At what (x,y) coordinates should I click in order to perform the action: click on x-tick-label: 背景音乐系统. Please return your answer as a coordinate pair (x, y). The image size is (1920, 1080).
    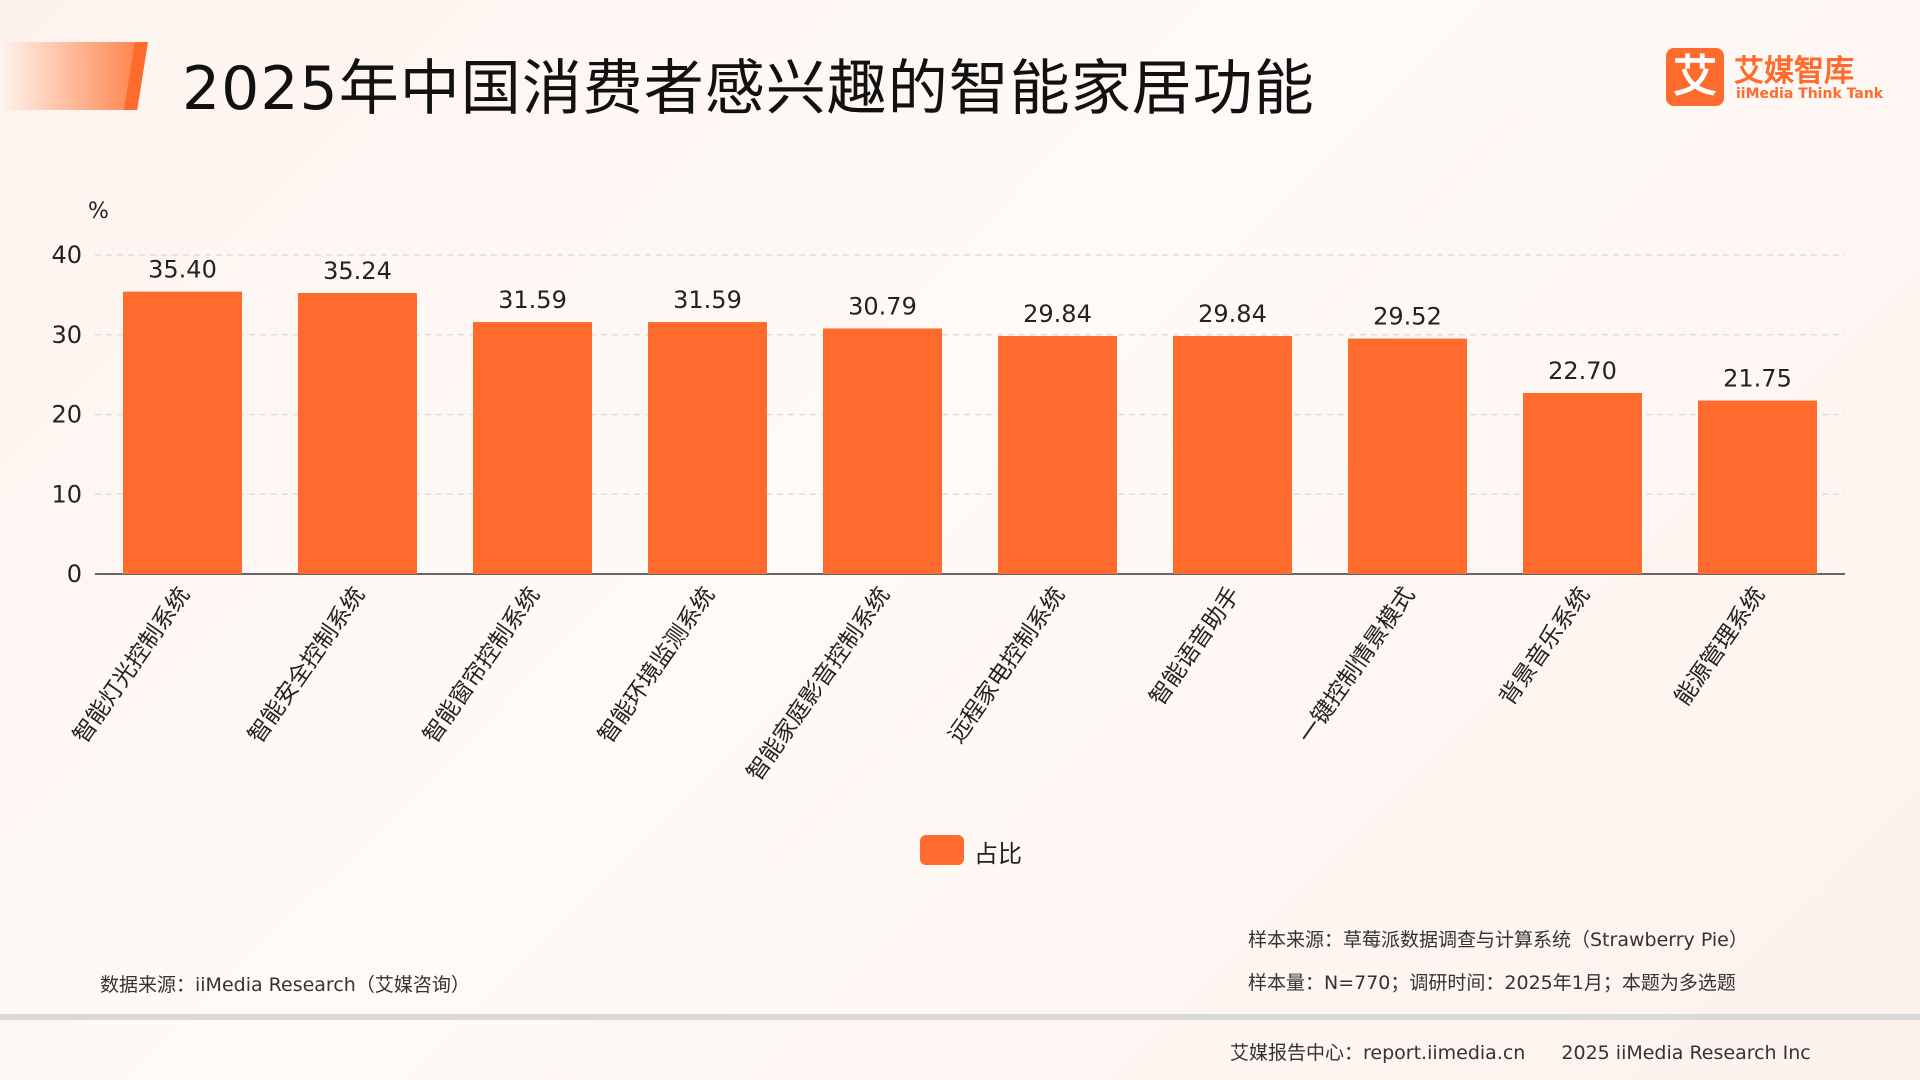
    Looking at the image, I should click on (1545, 647).